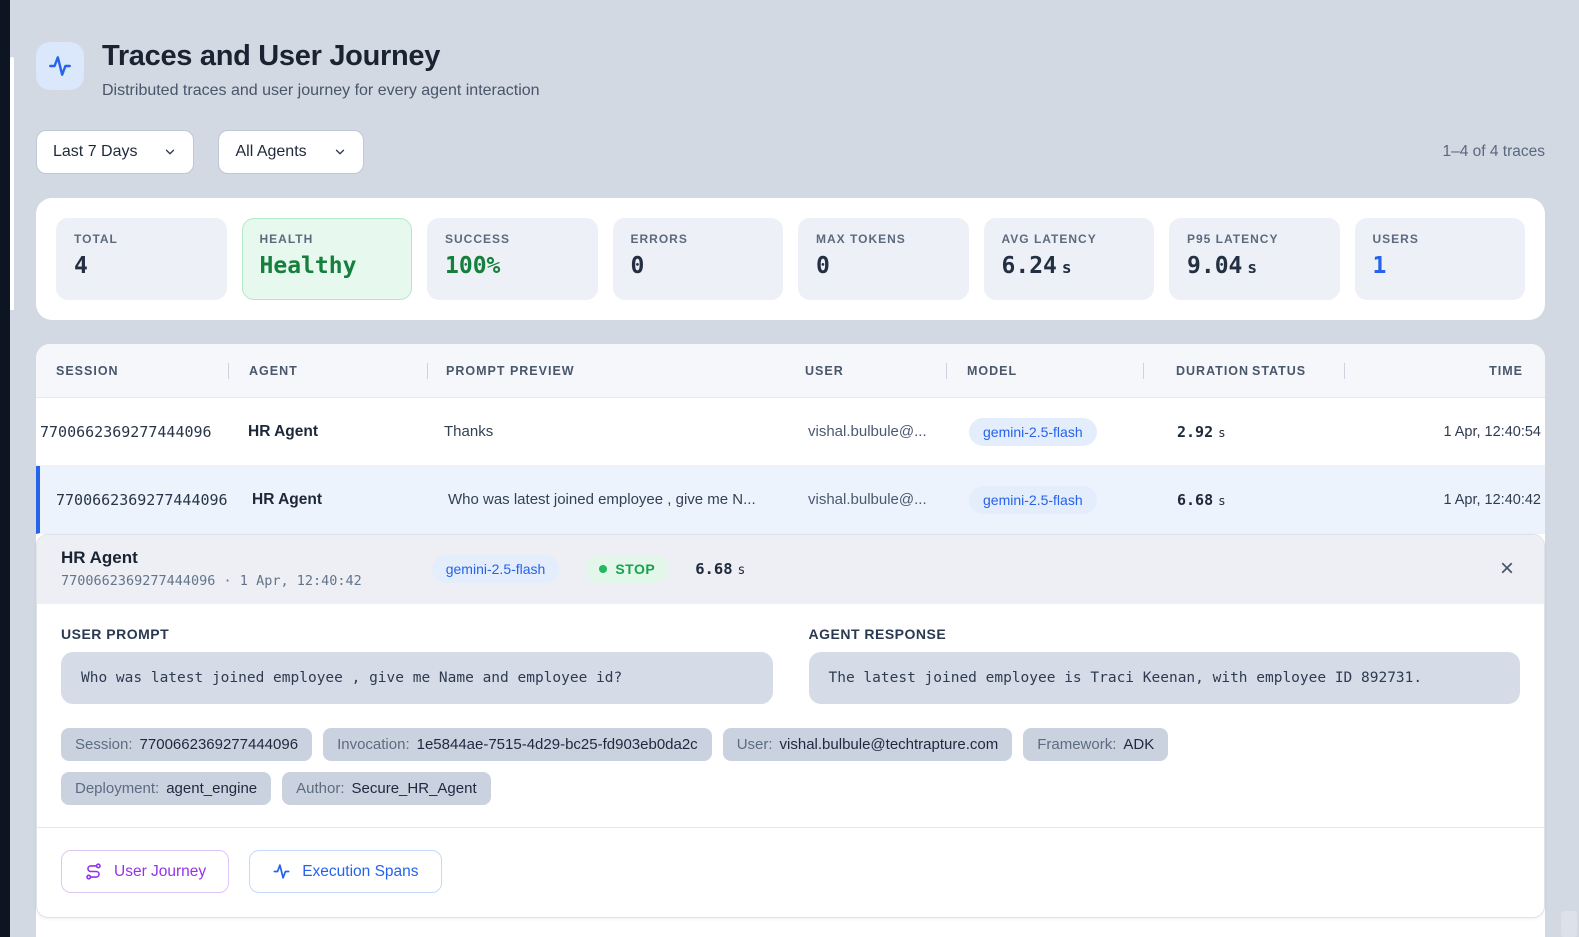 This screenshot has width=1579, height=937. I want to click on traces-count: 1–4 of 4 traces, so click(1493, 151).